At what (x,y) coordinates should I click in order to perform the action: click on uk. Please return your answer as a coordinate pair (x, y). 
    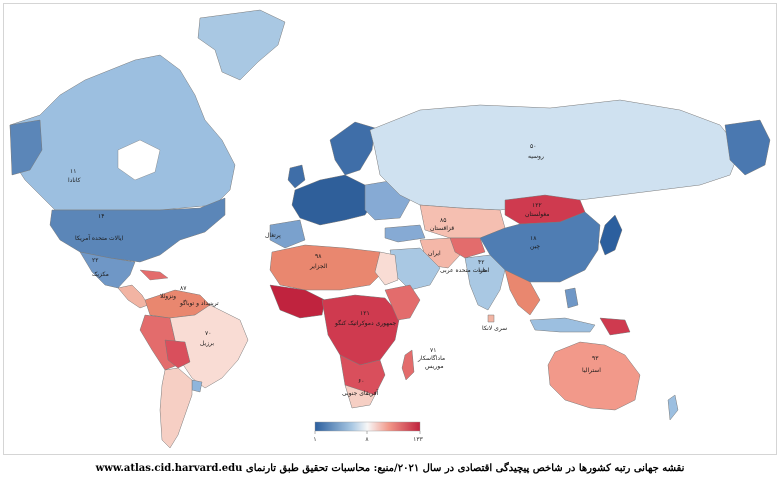
    Looking at the image, I should click on (296, 176).